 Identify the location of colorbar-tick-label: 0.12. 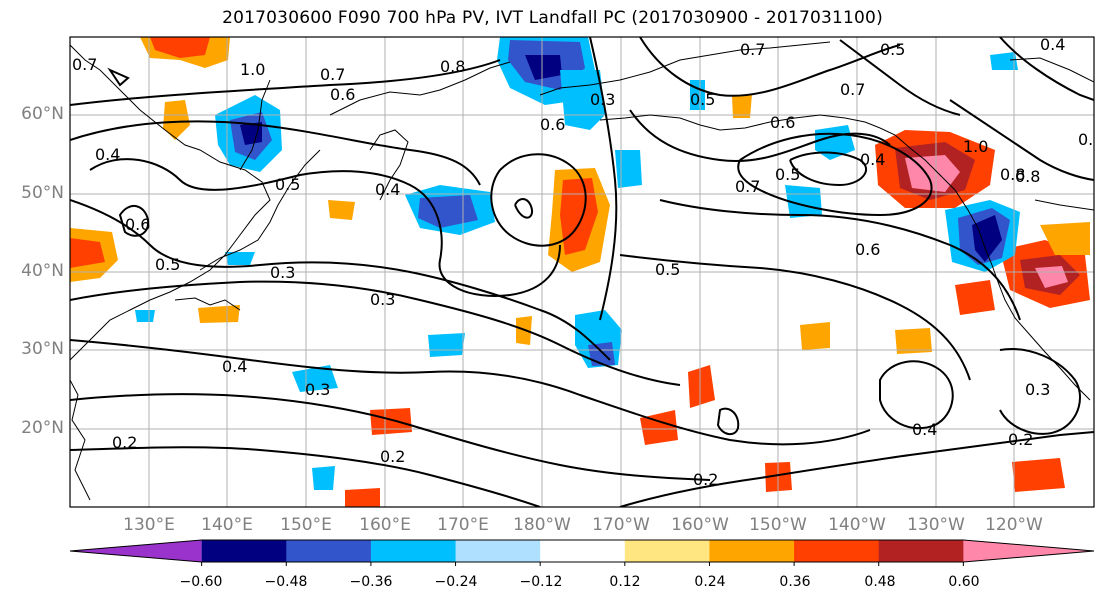
(625, 582).